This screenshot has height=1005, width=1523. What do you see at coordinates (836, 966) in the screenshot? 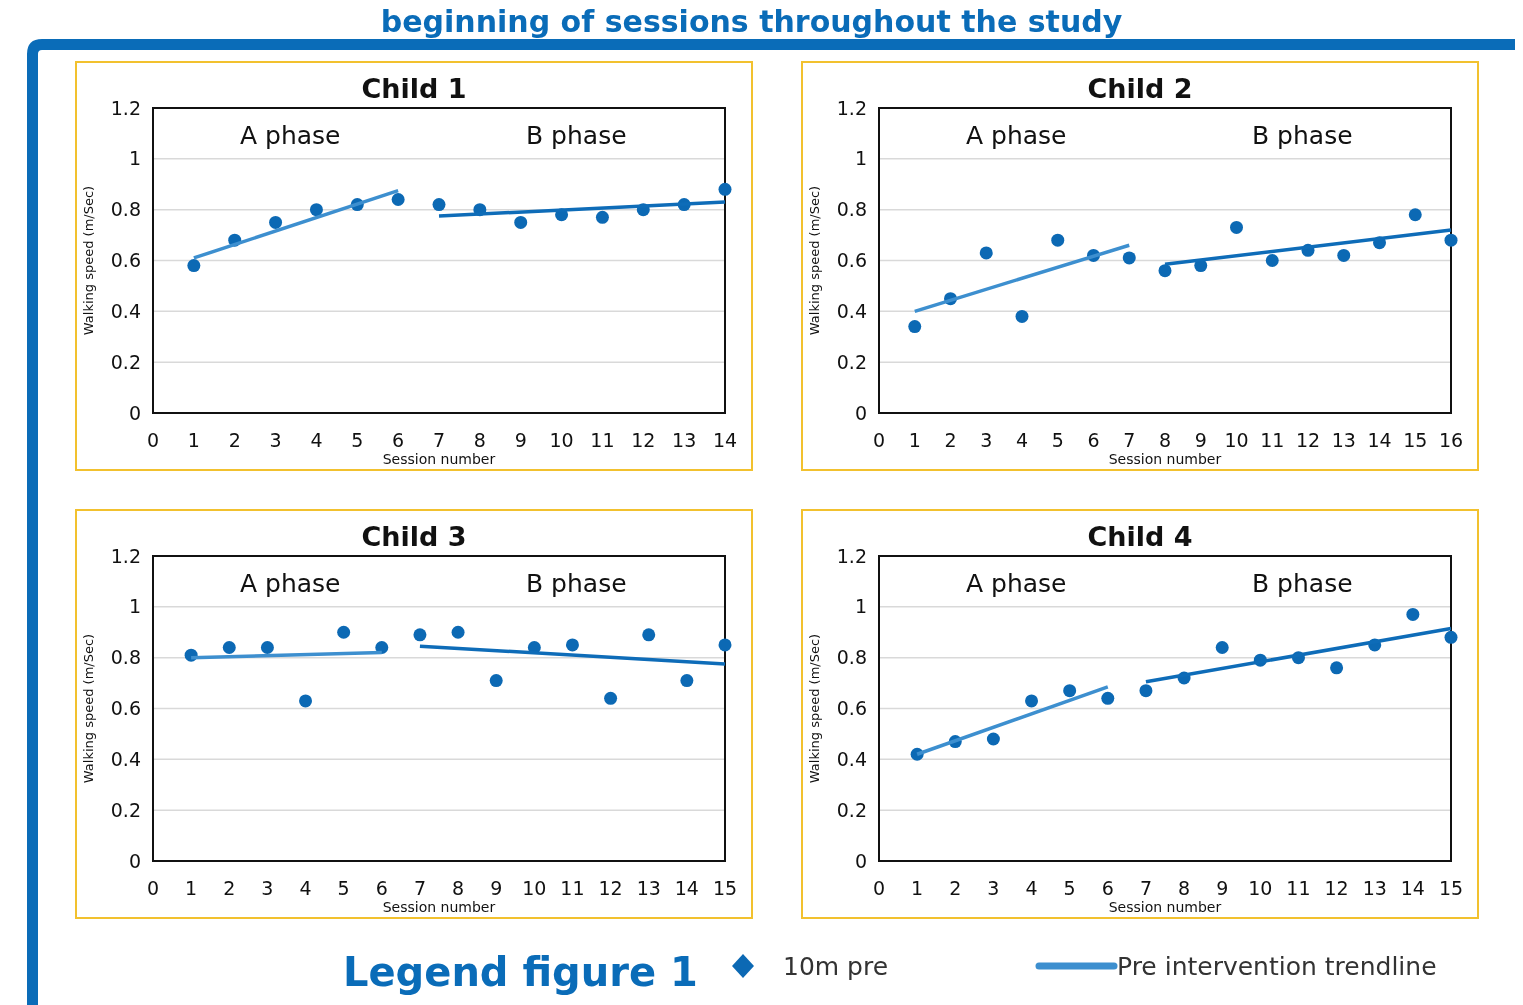
I see `legend-label: 10m pre` at bounding box center [836, 966].